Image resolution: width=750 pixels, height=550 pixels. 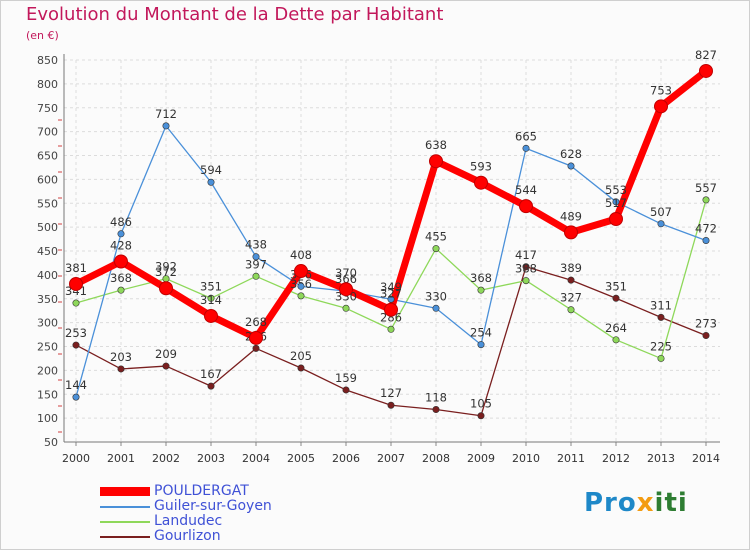 I want to click on data-label: 311, so click(x=661, y=305).